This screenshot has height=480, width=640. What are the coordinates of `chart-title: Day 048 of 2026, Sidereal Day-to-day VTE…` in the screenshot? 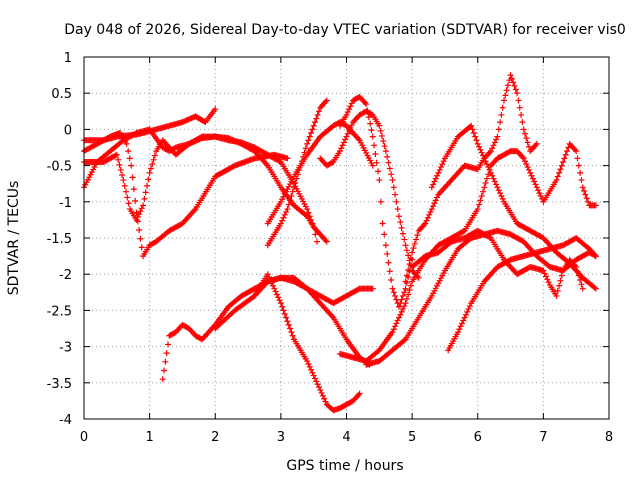 It's located at (345, 30).